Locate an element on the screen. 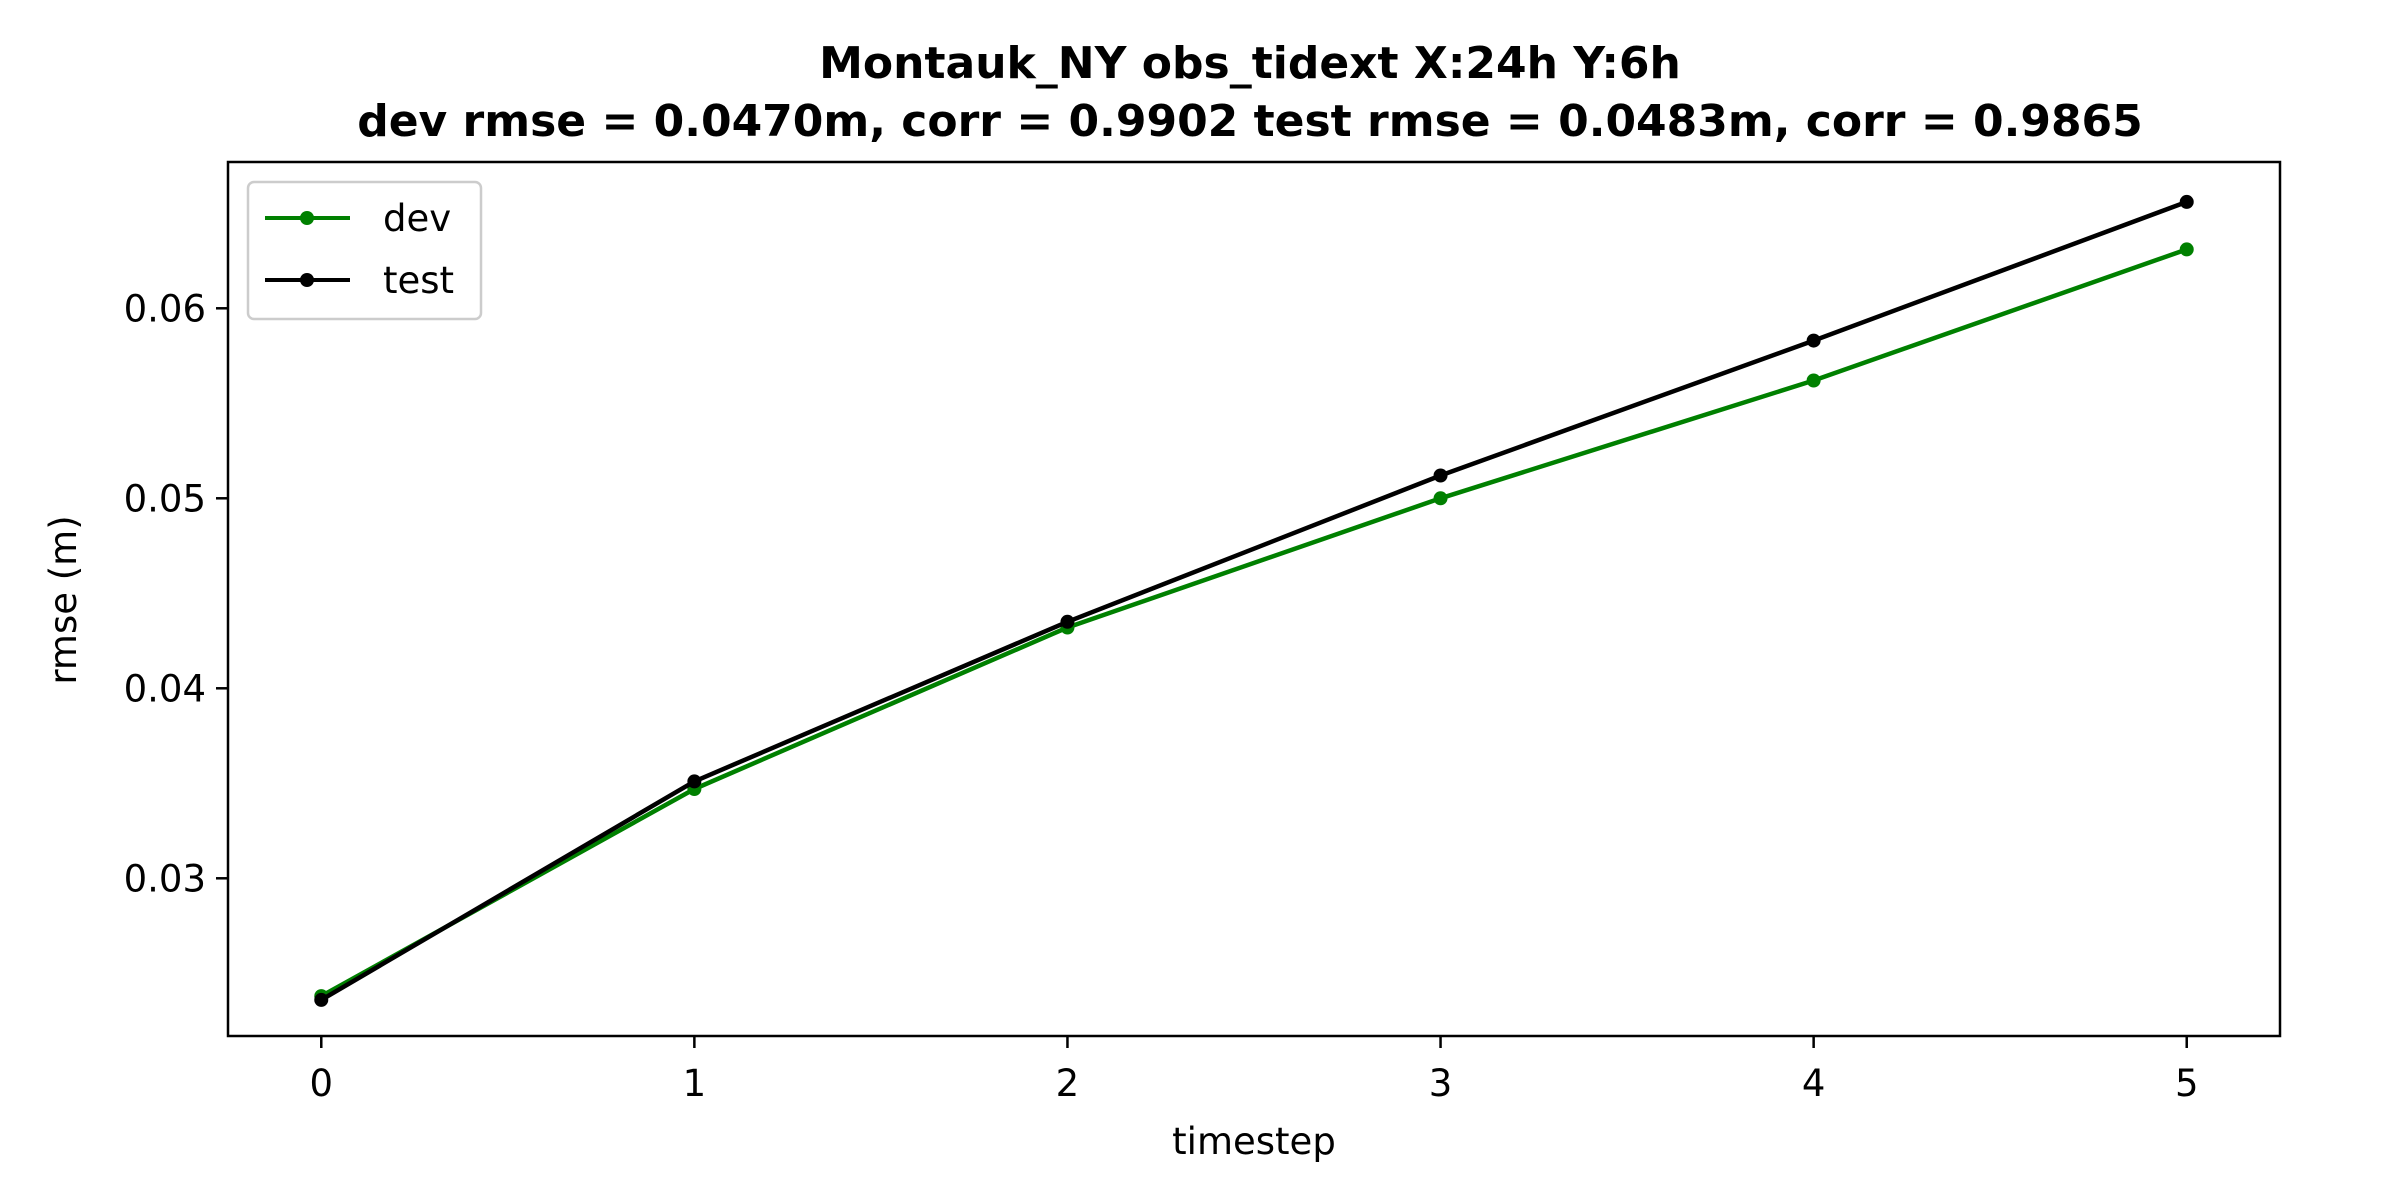 The width and height of the screenshot is (2400, 1200). legend-test-marker is located at coordinates (307, 280).